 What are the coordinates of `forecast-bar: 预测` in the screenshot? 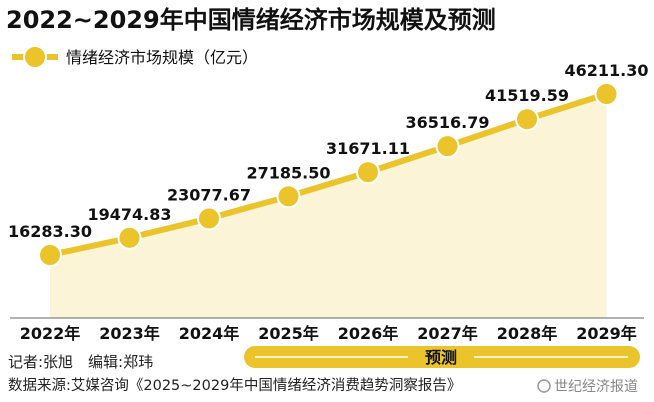 It's located at (442, 357).